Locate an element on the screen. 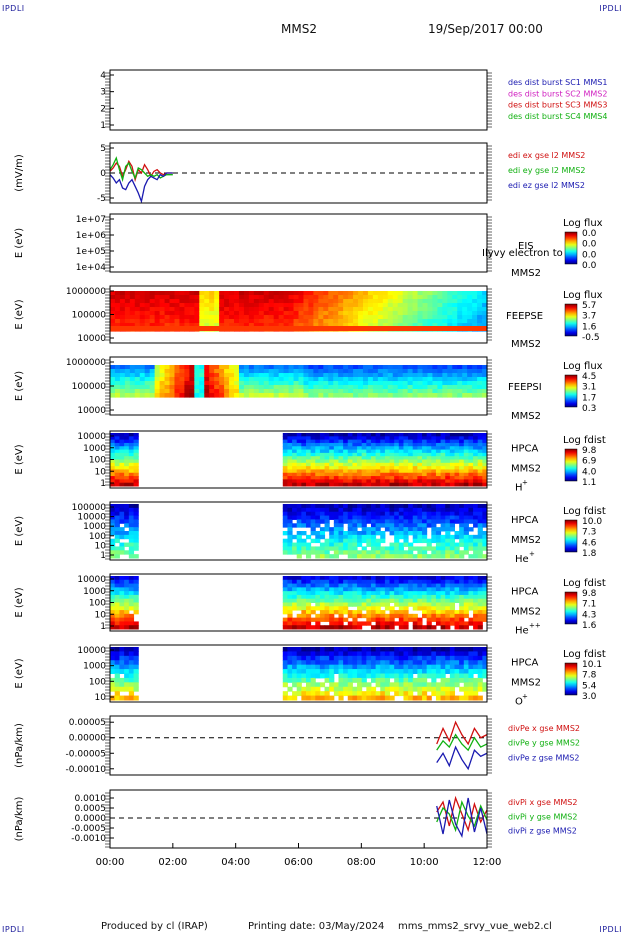 This screenshot has width=630, height=934. feepse-panel-colorbar-tick: 5.7 is located at coordinates (589, 306).